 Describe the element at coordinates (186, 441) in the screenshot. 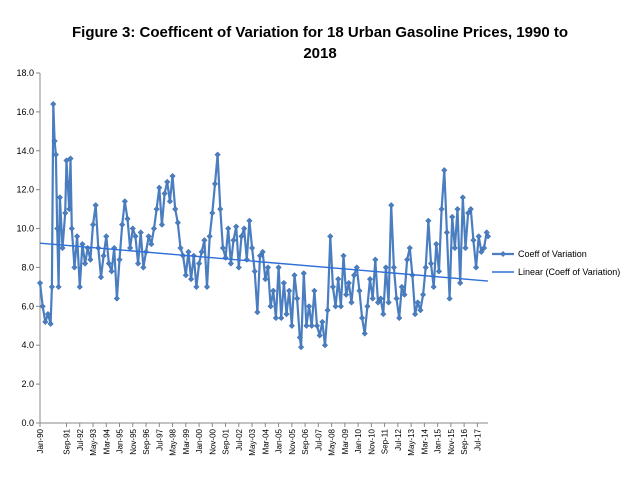

I see `x-tick-label: Mar-99` at that location.